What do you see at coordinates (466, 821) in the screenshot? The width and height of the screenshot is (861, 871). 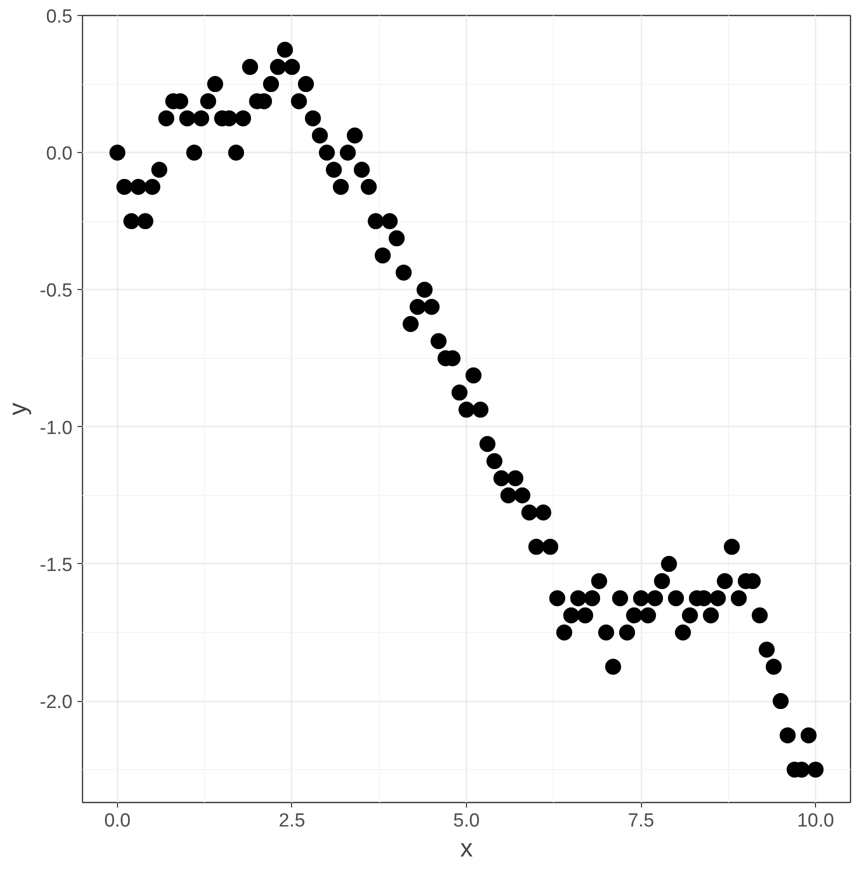 I see `x-tick-label: 5.0` at bounding box center [466, 821].